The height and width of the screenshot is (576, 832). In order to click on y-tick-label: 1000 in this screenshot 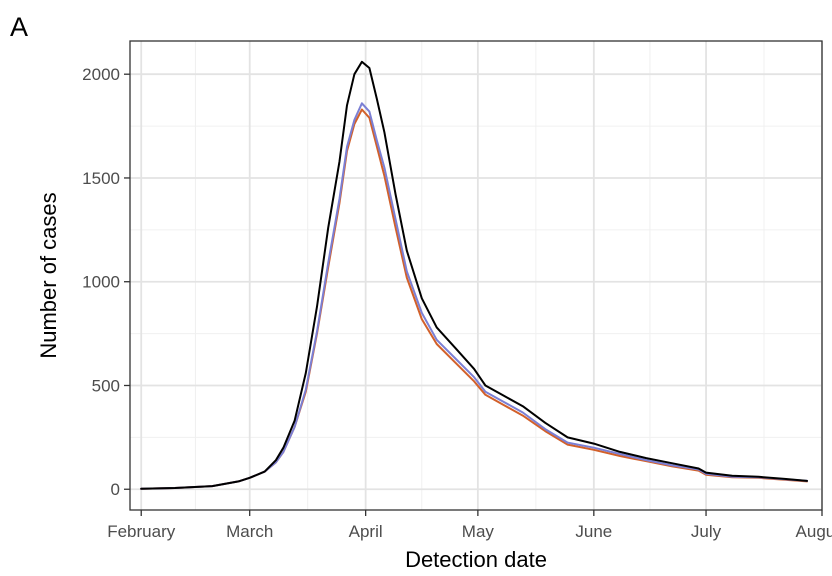, I will do `click(101, 282)`.